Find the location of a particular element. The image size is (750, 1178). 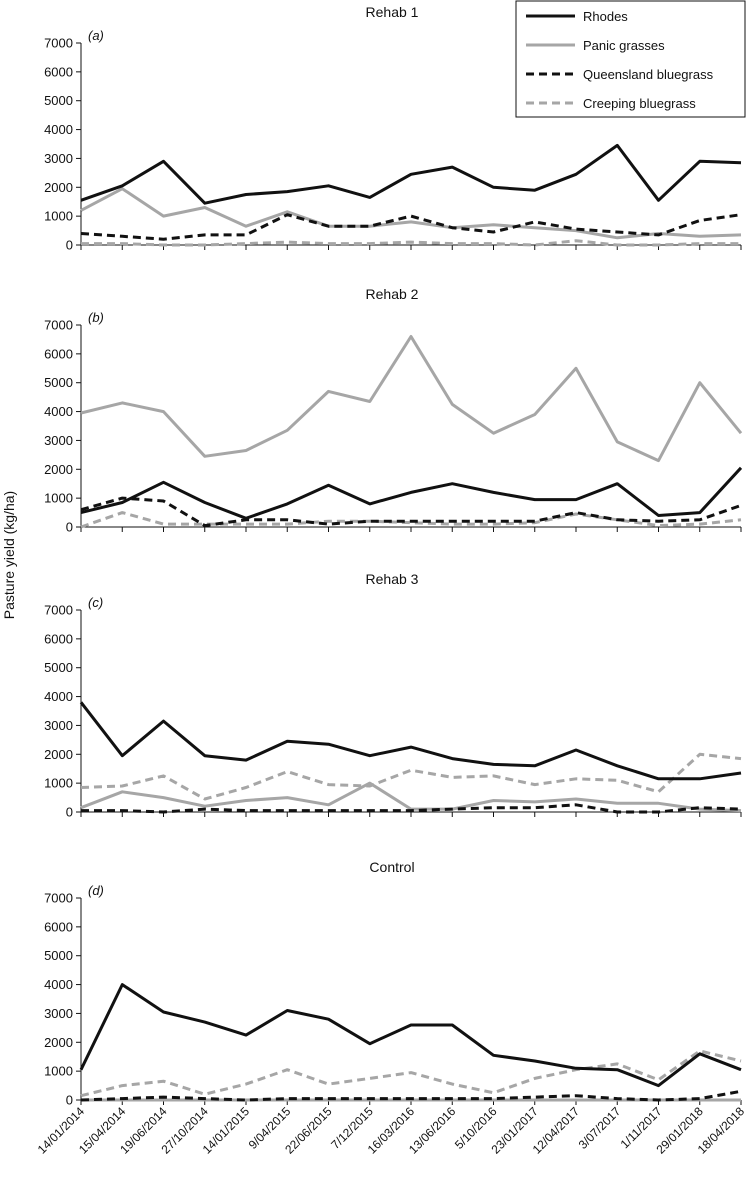

legend-label: Creeping bluegrass is located at coordinates (639, 103).